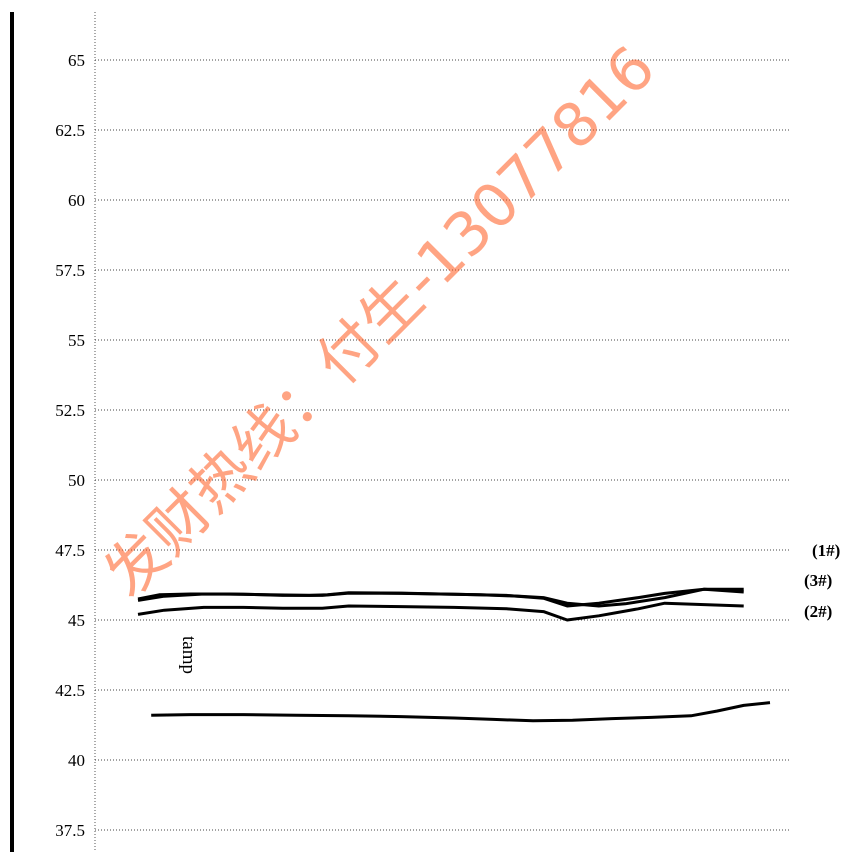  What do you see at coordinates (70, 410) in the screenshot?
I see `y-tick-label: 52.5` at bounding box center [70, 410].